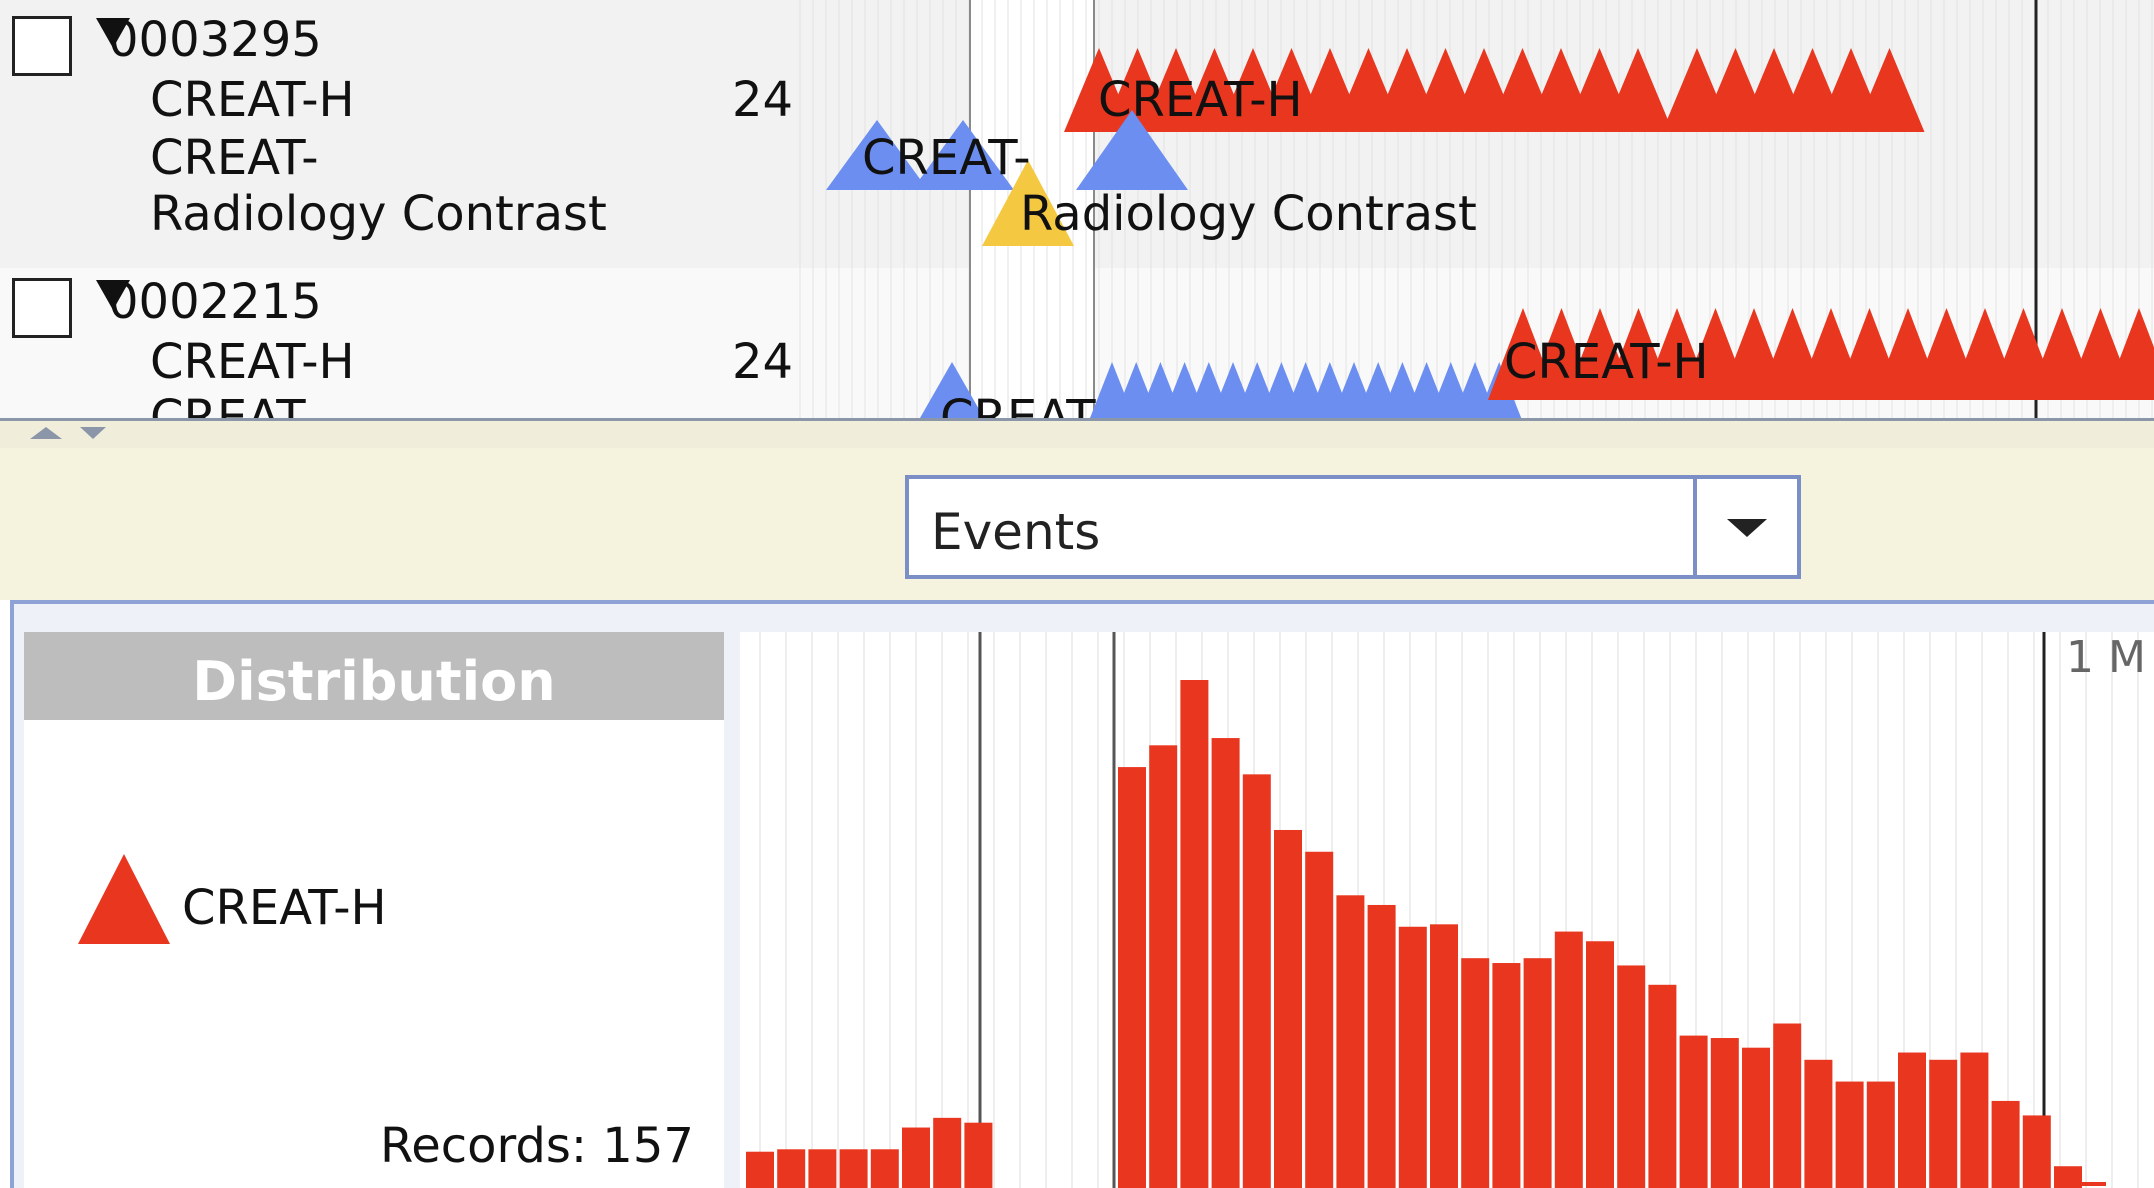 The height and width of the screenshot is (1188, 2154). Describe the element at coordinates (1248, 214) in the screenshot. I see `event-label: Radiology Contrast` at that location.